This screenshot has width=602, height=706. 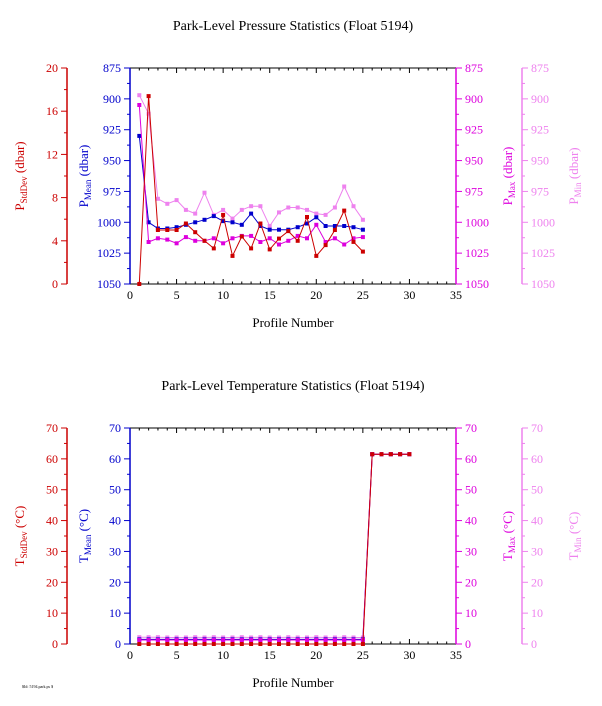 I want to click on y-tick-label-std: 50, so click(x=52, y=490).